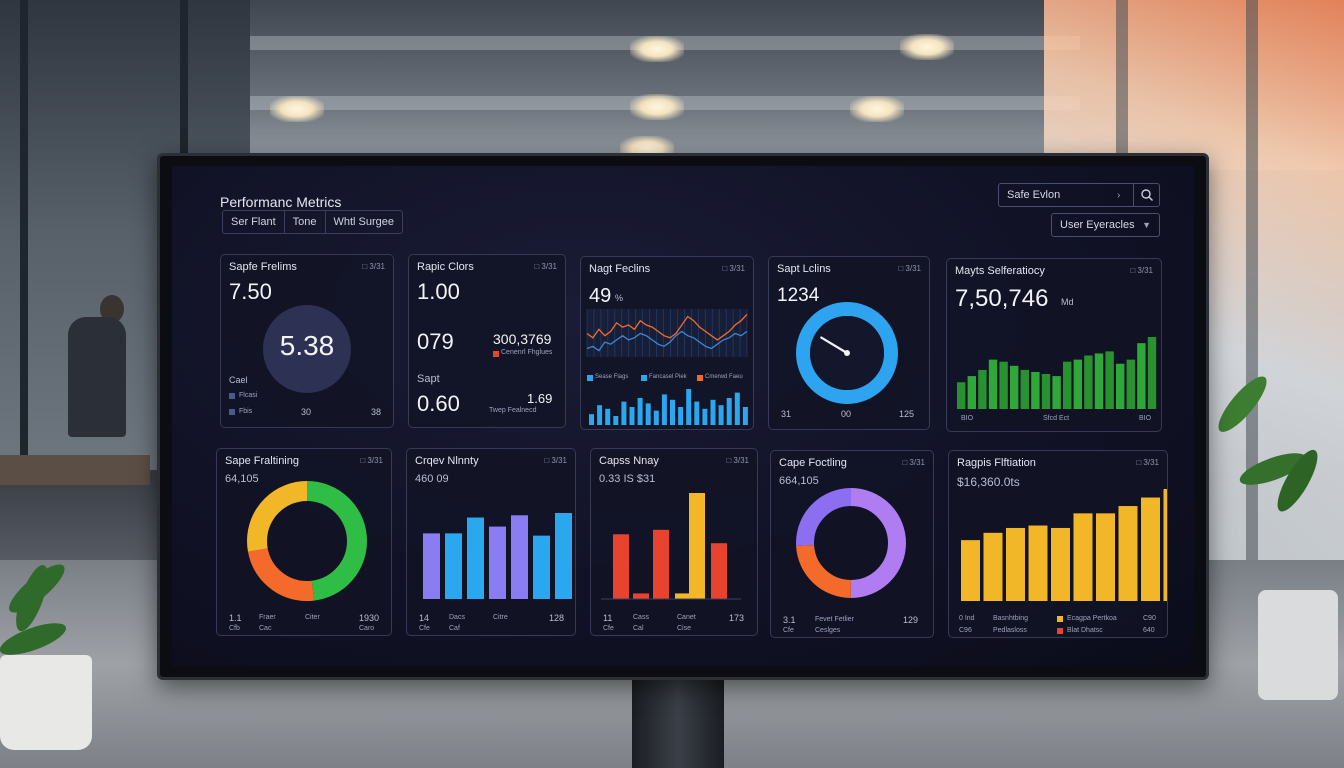 The image size is (1344, 768). I want to click on window-mullion, so click(1252, 310).